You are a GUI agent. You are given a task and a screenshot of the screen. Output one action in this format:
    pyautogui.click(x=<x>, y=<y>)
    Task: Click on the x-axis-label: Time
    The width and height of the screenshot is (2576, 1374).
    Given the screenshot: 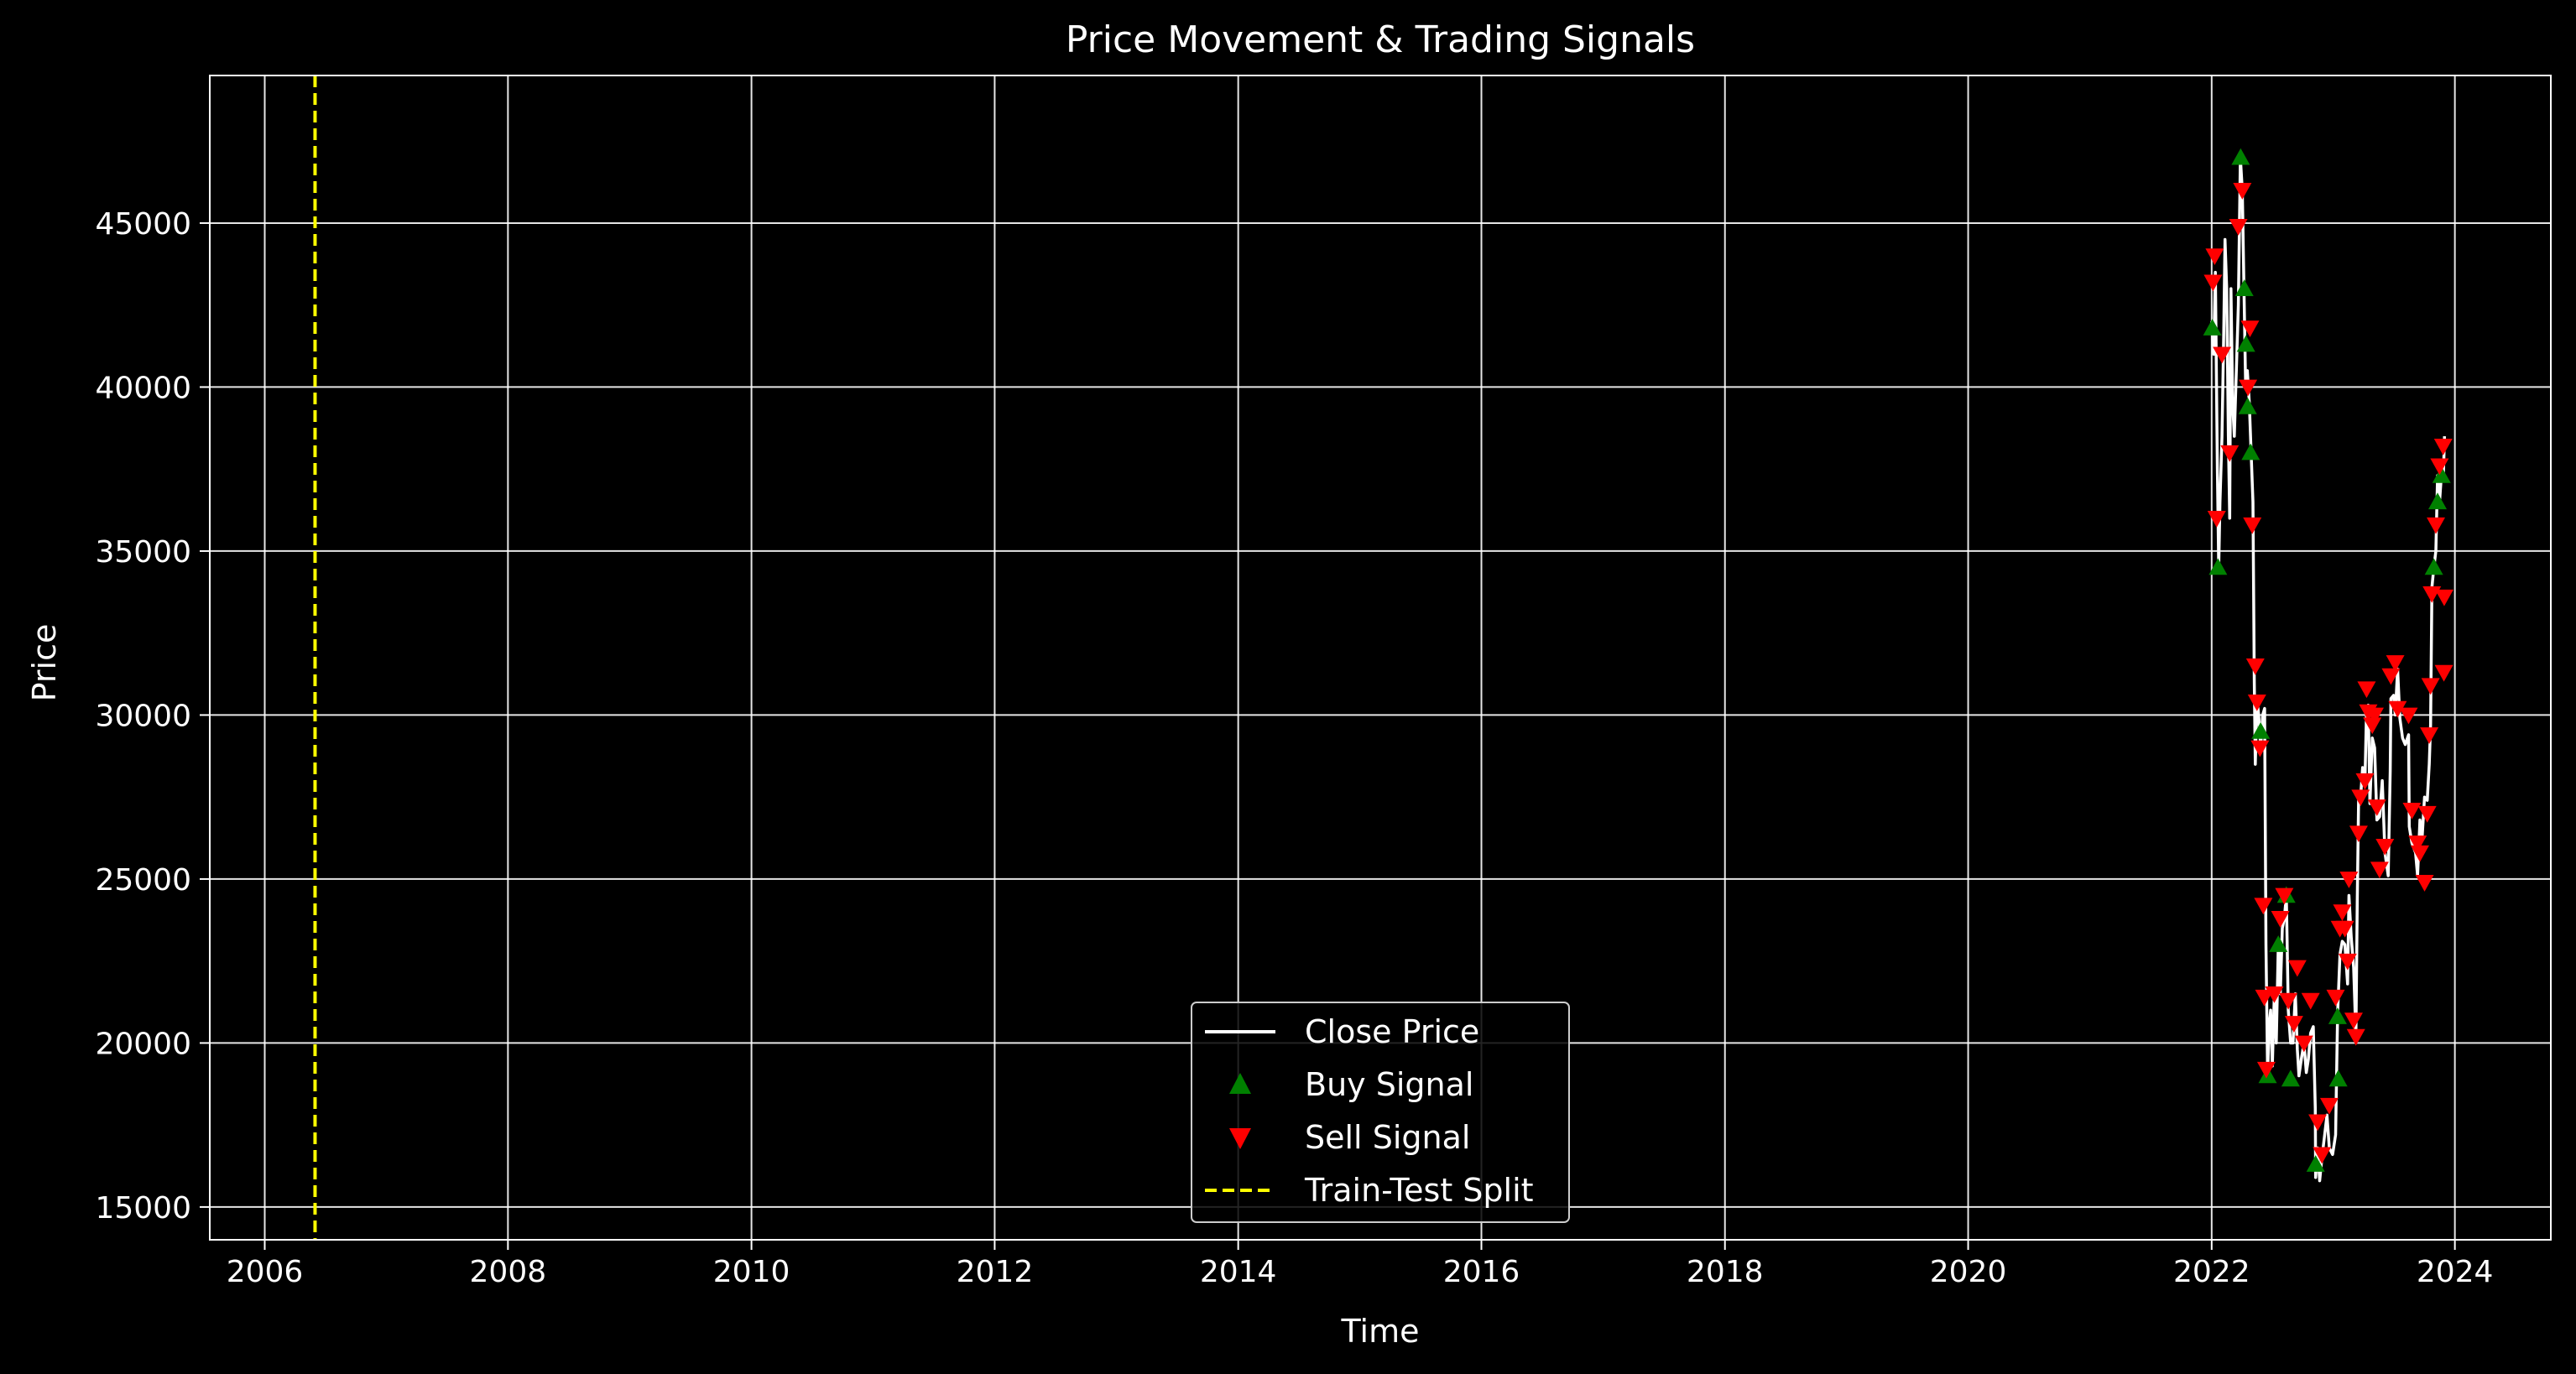 What is the action you would take?
    pyautogui.click(x=1380, y=1331)
    